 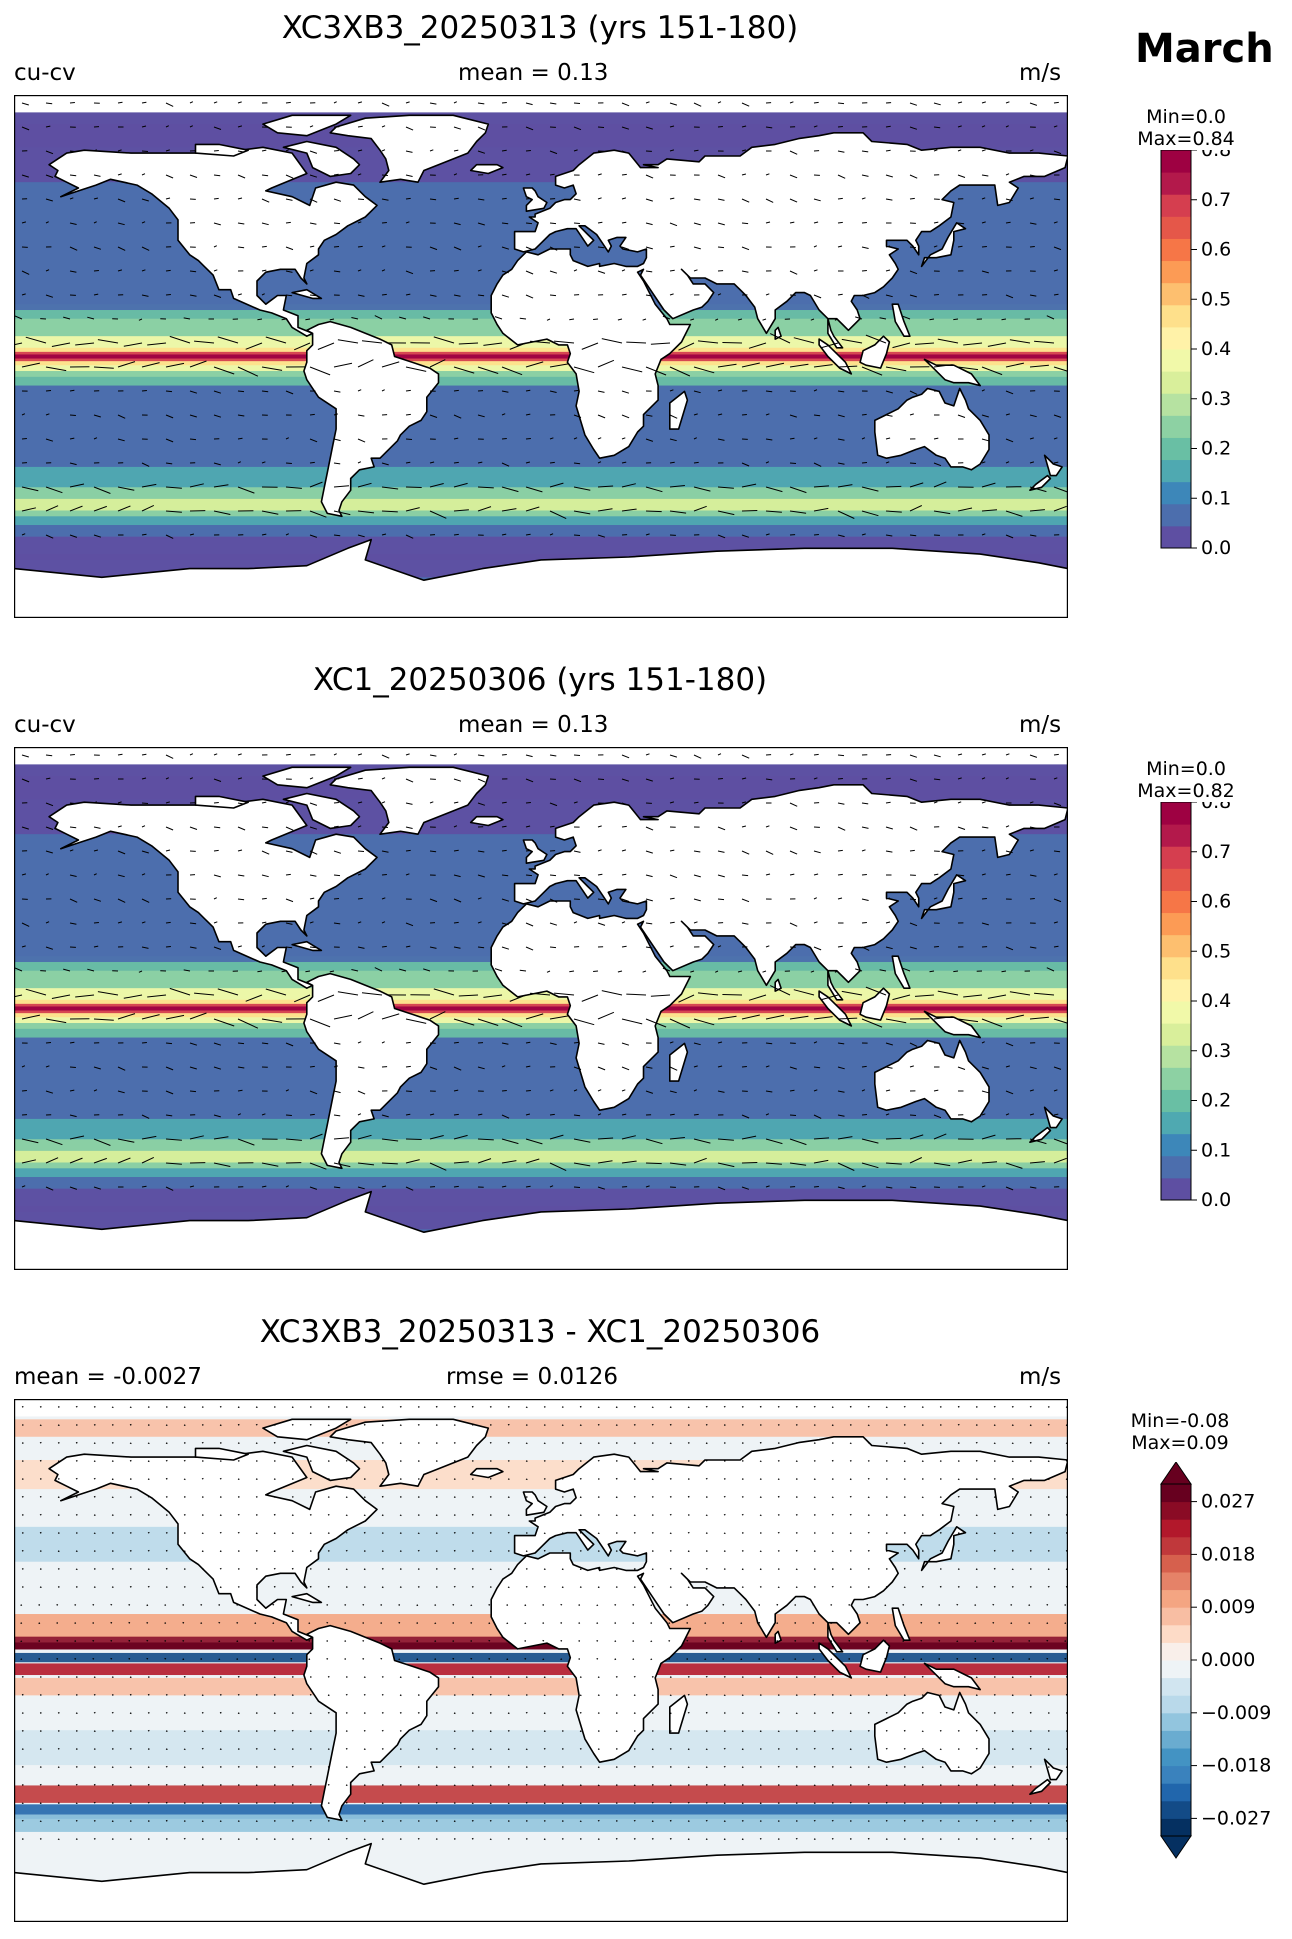 I want to click on panel-3-mean-label: mean = -0.0027, so click(x=108, y=1377).